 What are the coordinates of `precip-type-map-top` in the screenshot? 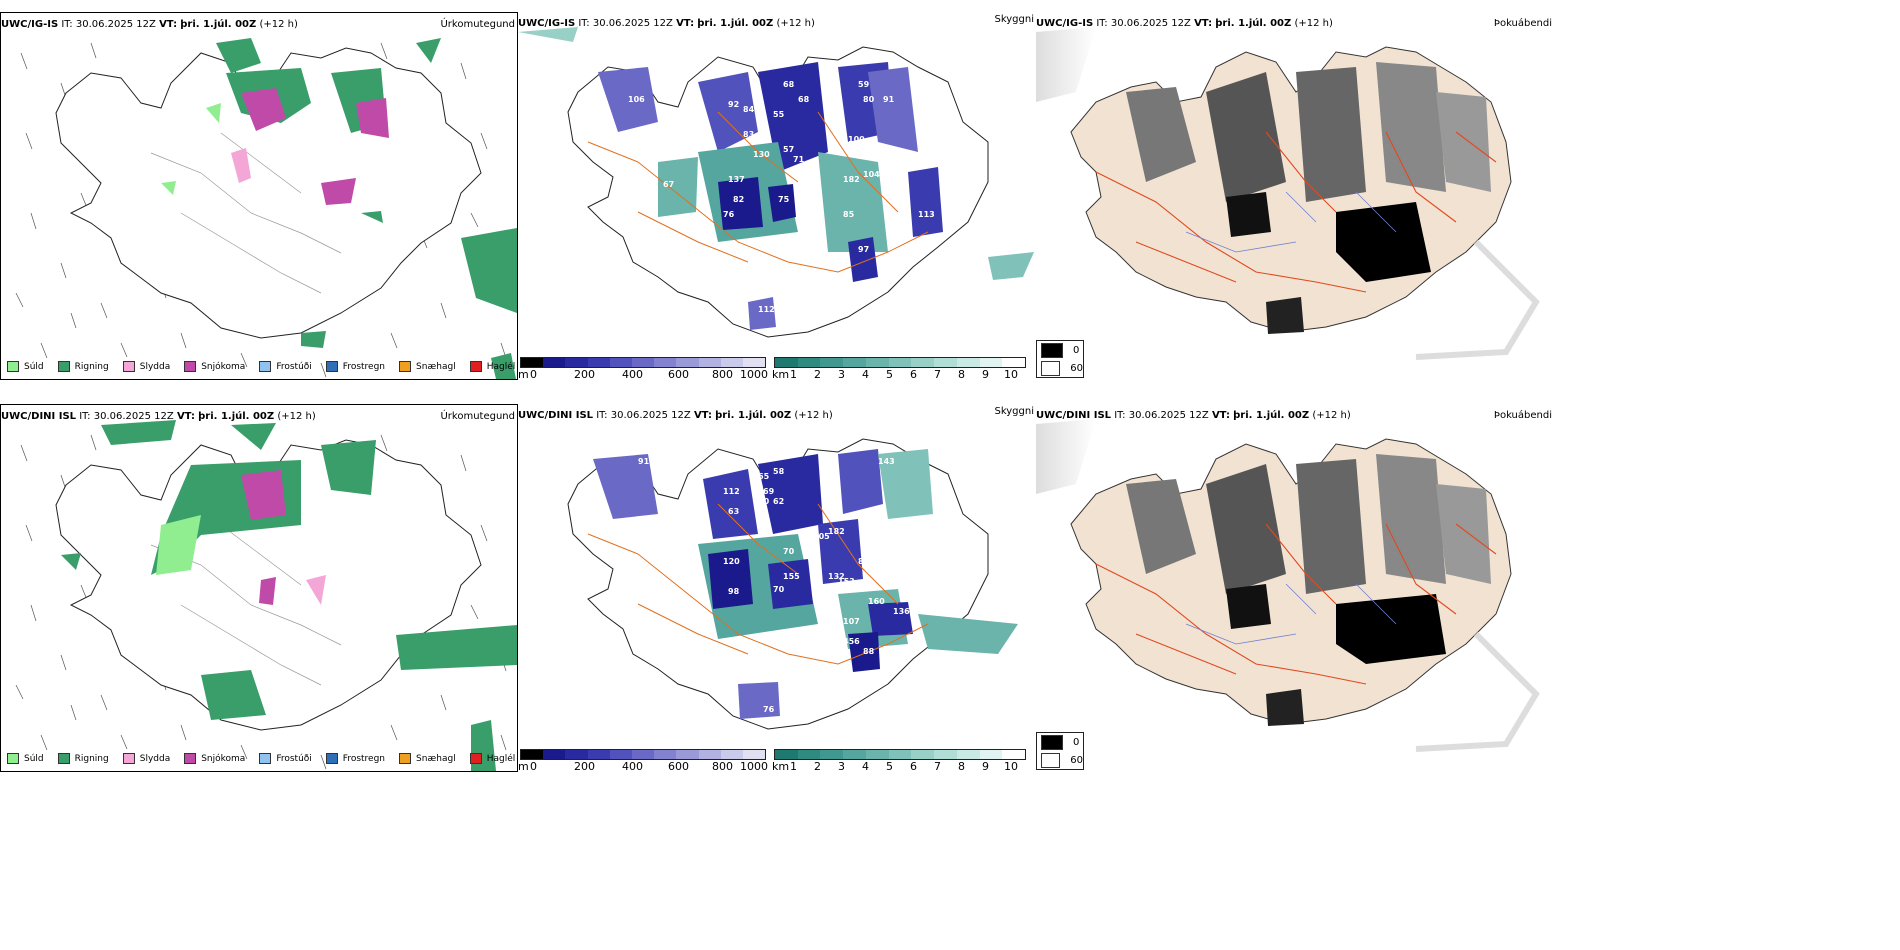 It's located at (266, 208).